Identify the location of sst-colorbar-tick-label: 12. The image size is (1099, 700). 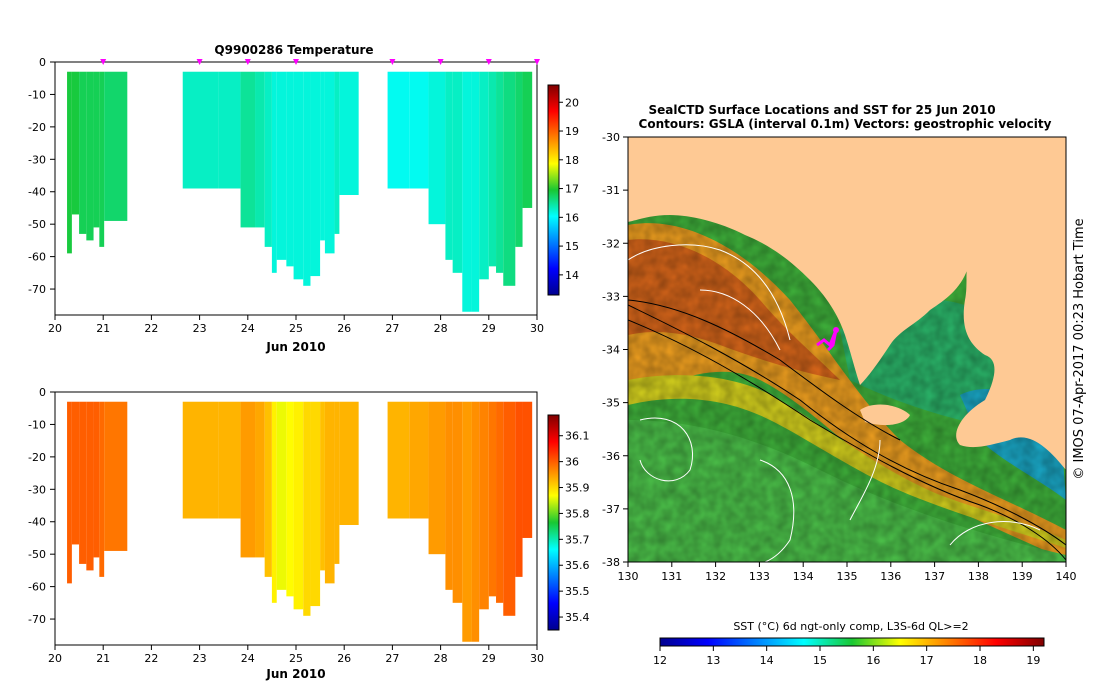
(660, 660).